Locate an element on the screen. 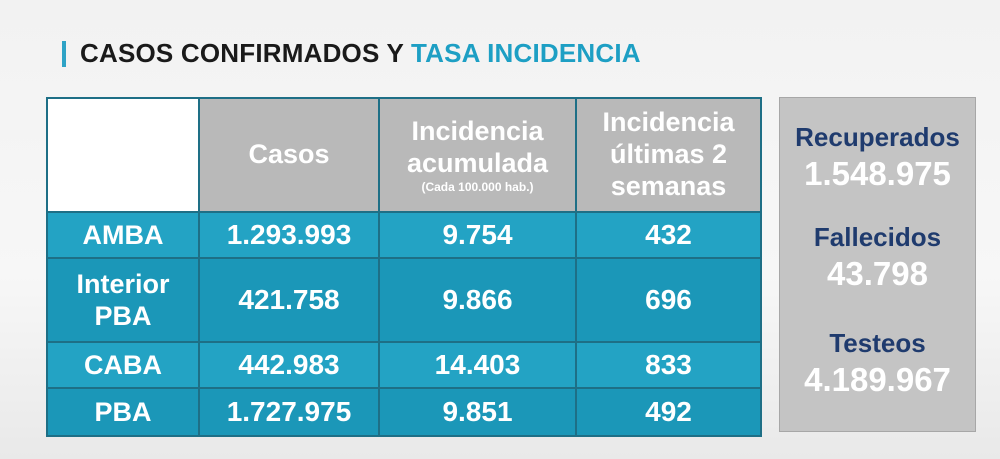 This screenshot has height=459, width=1000. table-row: PBA 1.727.975 9.851 492 is located at coordinates (404, 412).